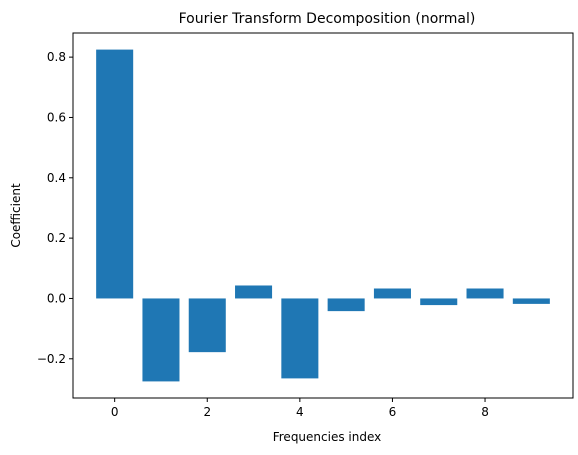  Describe the element at coordinates (56, 57) in the screenshot. I see `y-tick-label: 0.8` at that location.